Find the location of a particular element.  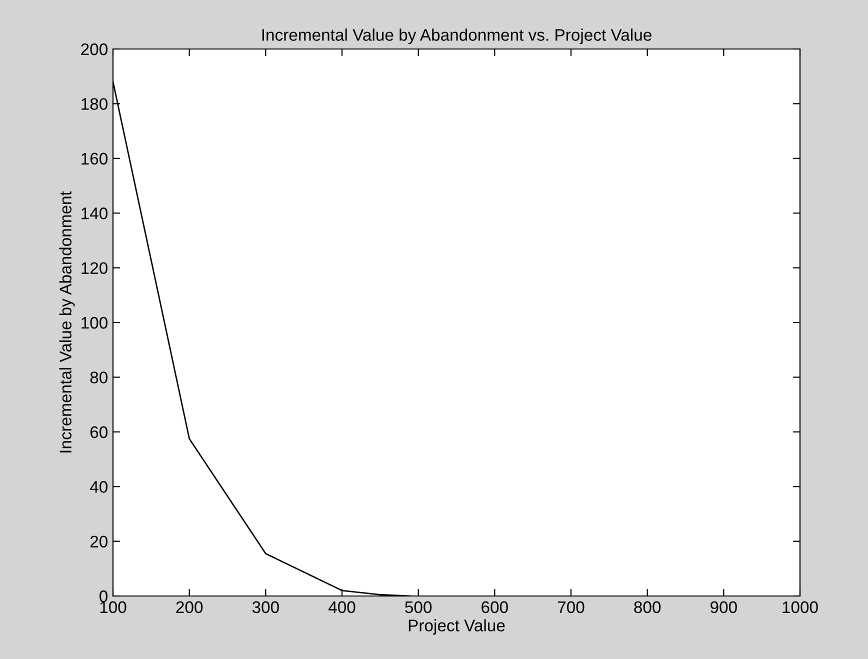

y-axis-title: Incremental Value by Abandonment is located at coordinates (67, 321).